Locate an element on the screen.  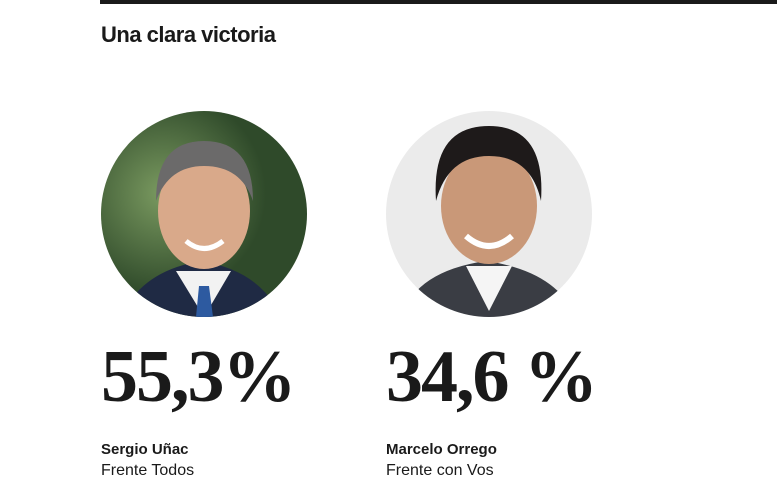
party: Frente con Vos is located at coordinates (440, 470).